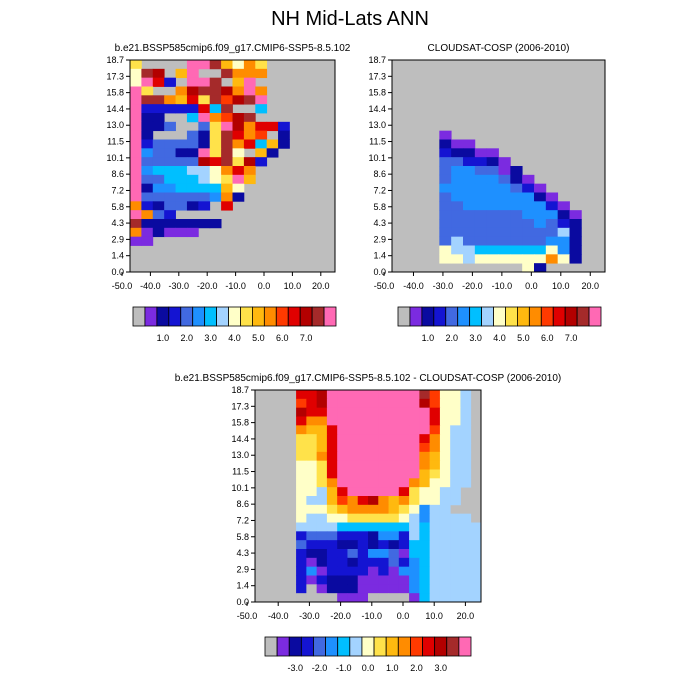 Image resolution: width=700 pixels, height=700 pixels. Describe the element at coordinates (332, 646) in the screenshot. I see `colorbar-swatch` at that location.